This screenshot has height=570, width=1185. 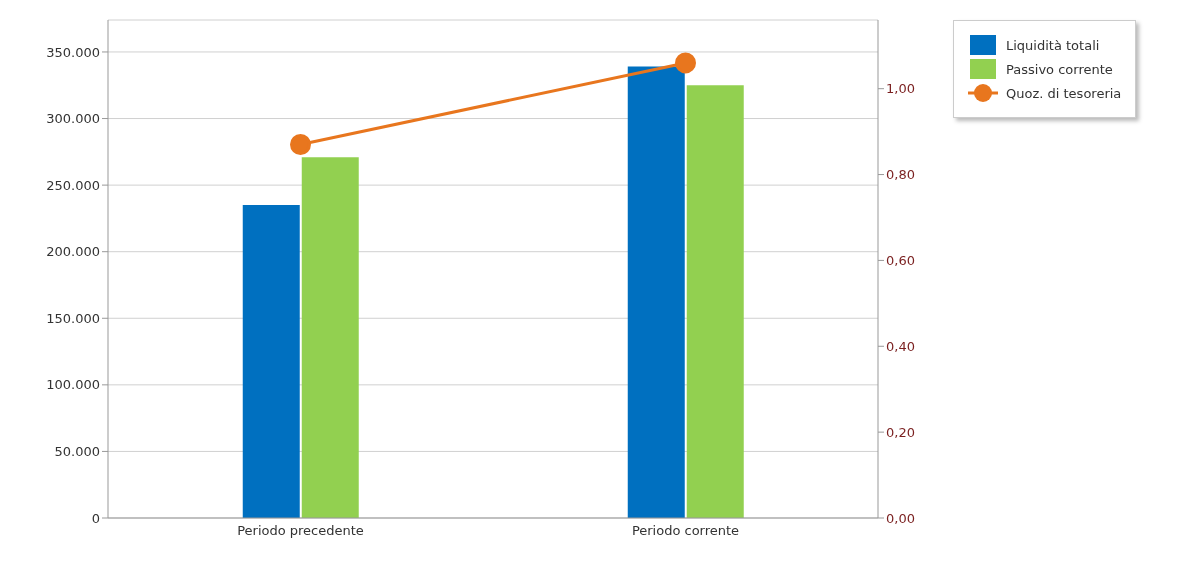 What do you see at coordinates (300, 531) in the screenshot?
I see `x-tick-label: Periodo precedente` at bounding box center [300, 531].